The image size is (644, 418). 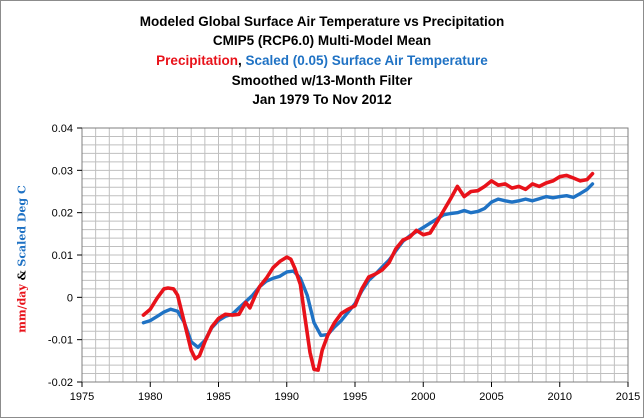 I want to click on series-caption-temperature: Scaled (0.05) Surface Air Temperature, so click(x=366, y=60).